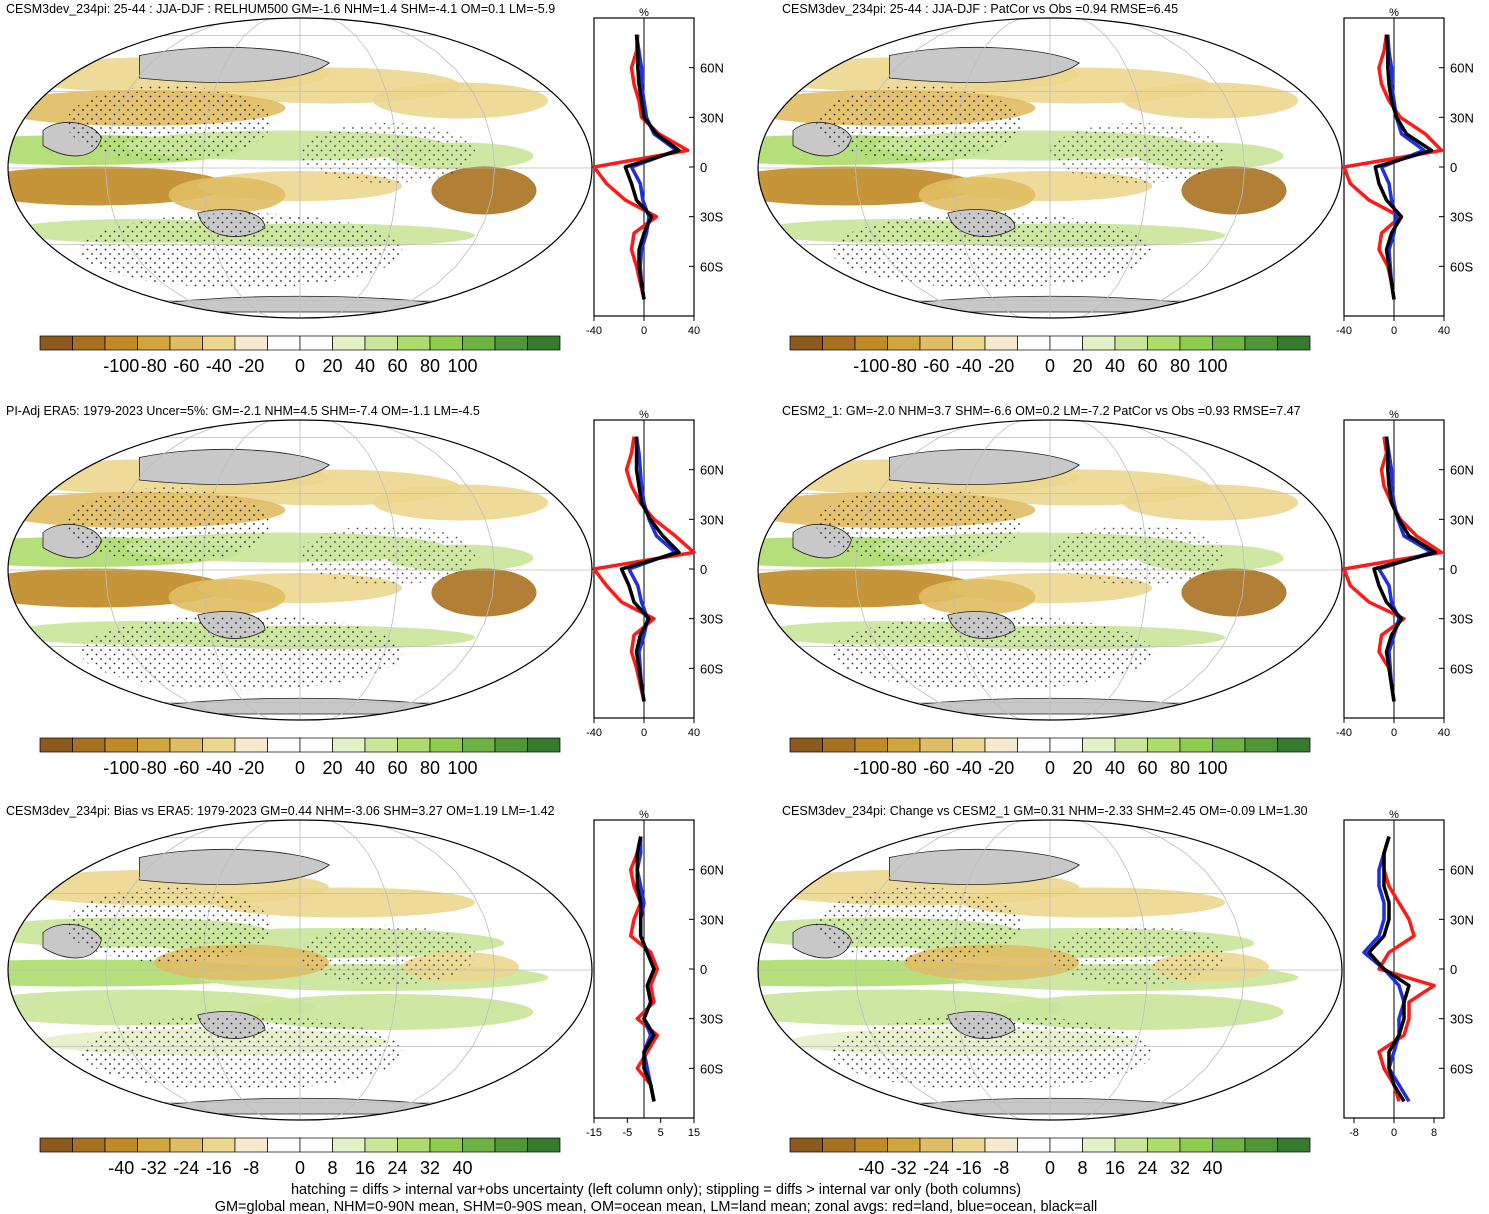  I want to click on colorbar-tick-label: 80, so click(430, 768).